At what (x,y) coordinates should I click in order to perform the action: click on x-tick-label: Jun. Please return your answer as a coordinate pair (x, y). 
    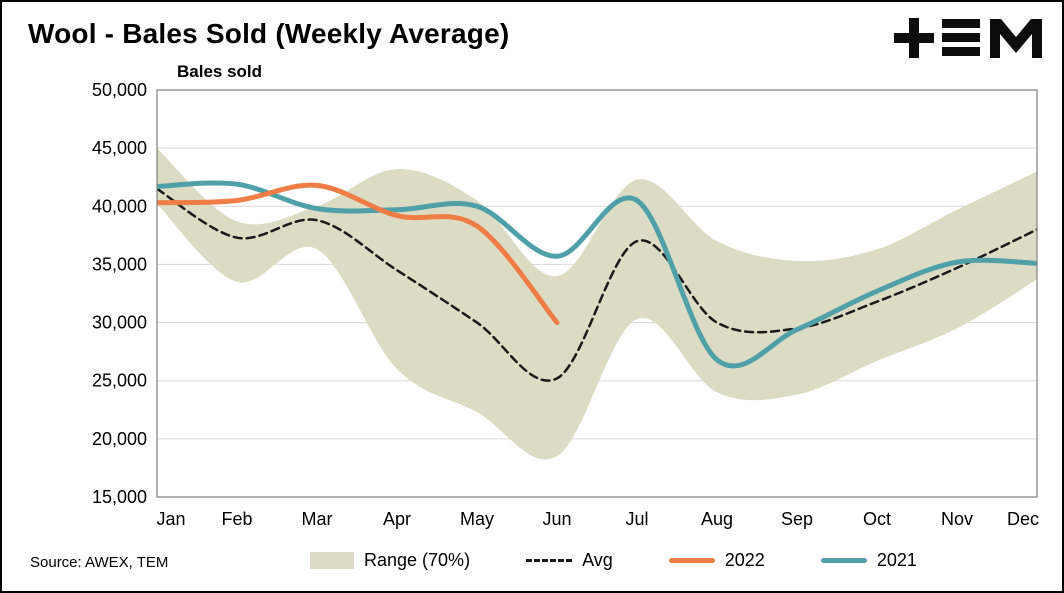
    Looking at the image, I should click on (556, 519).